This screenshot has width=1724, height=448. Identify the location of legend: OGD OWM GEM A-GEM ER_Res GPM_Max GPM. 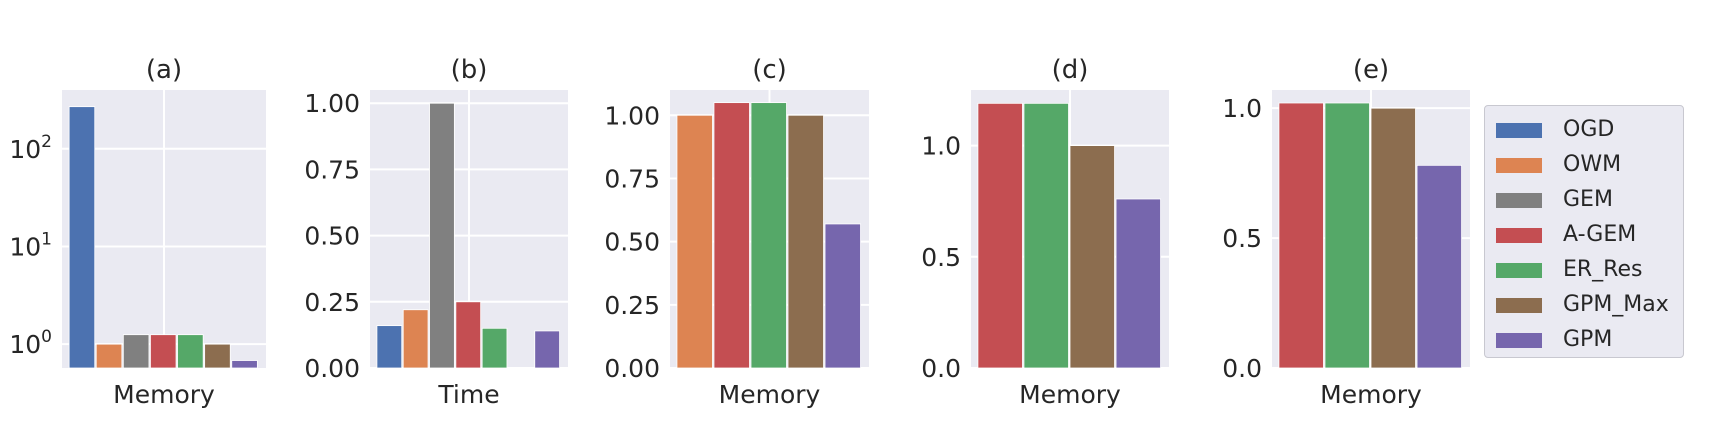
(1584, 231).